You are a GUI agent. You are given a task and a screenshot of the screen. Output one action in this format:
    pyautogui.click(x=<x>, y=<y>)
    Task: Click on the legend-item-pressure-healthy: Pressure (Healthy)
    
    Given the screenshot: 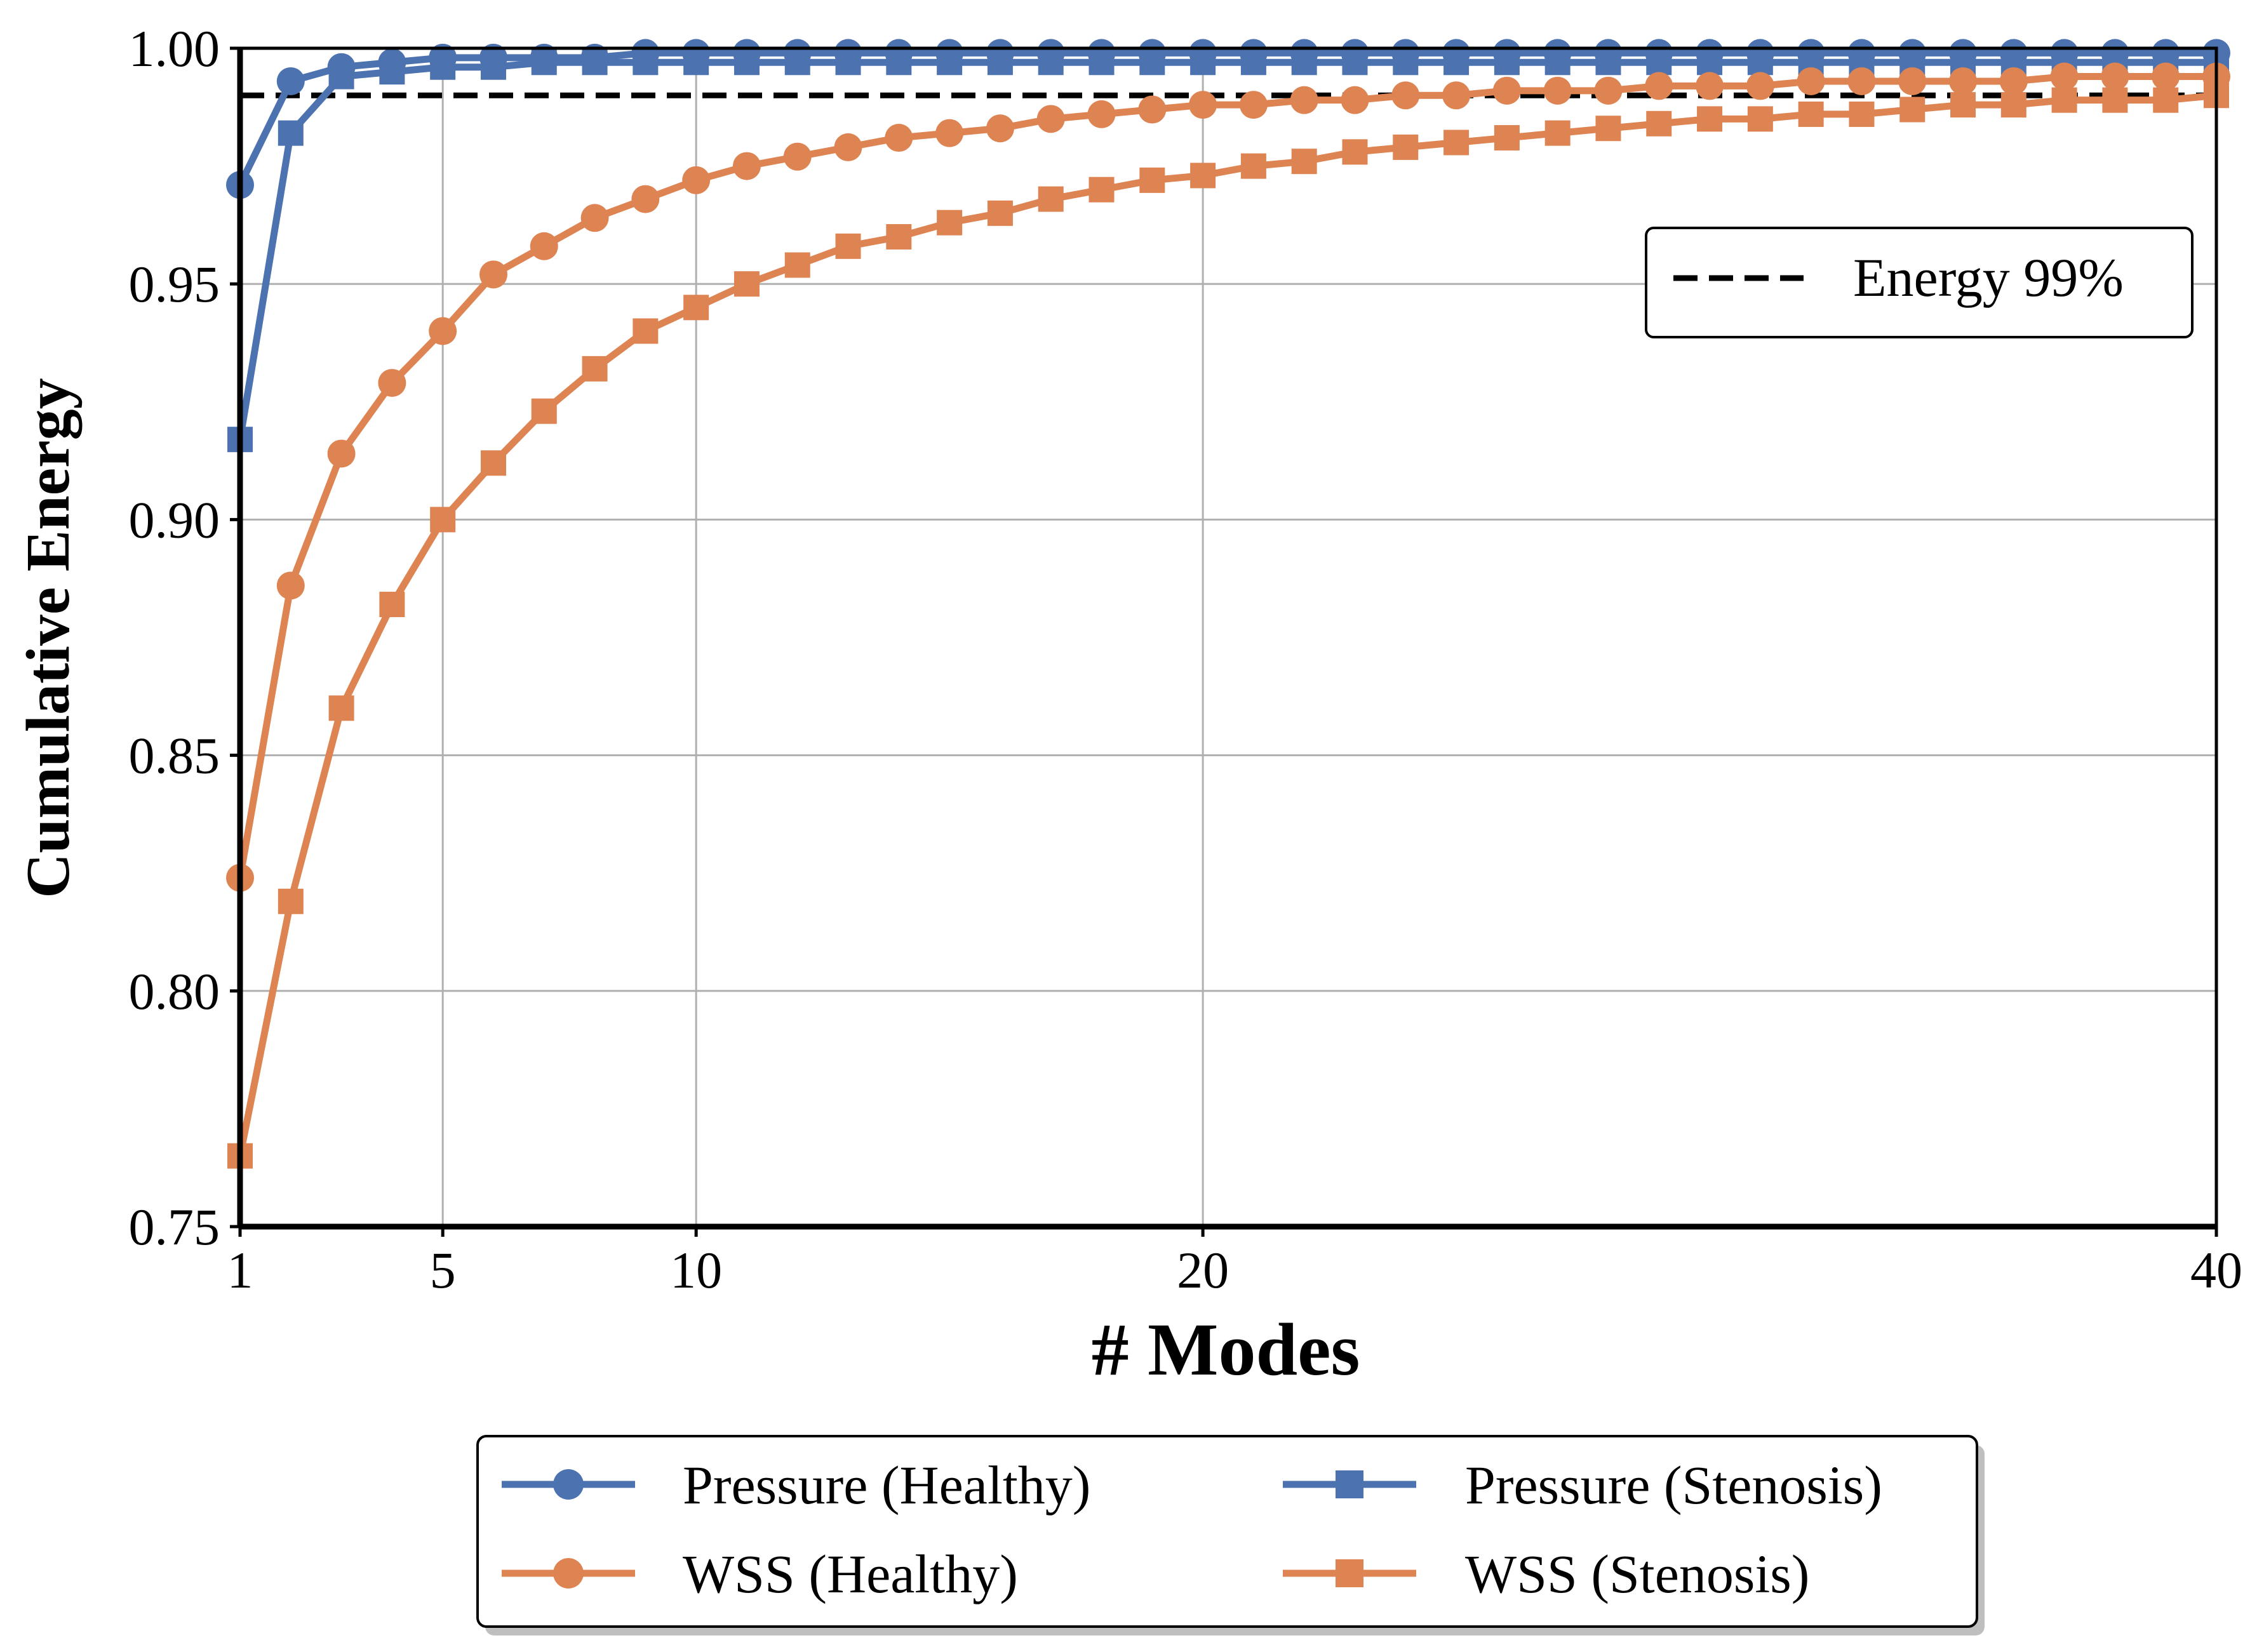 What is the action you would take?
    pyautogui.click(x=796, y=1485)
    